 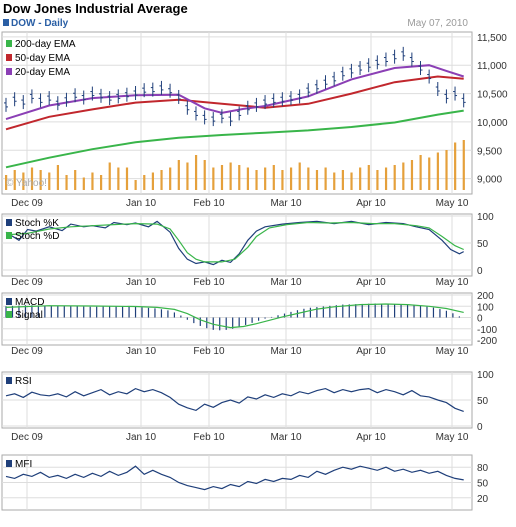 What do you see at coordinates (42, 58) in the screenshot?
I see `legend-label-1: 50-day EMA` at bounding box center [42, 58].